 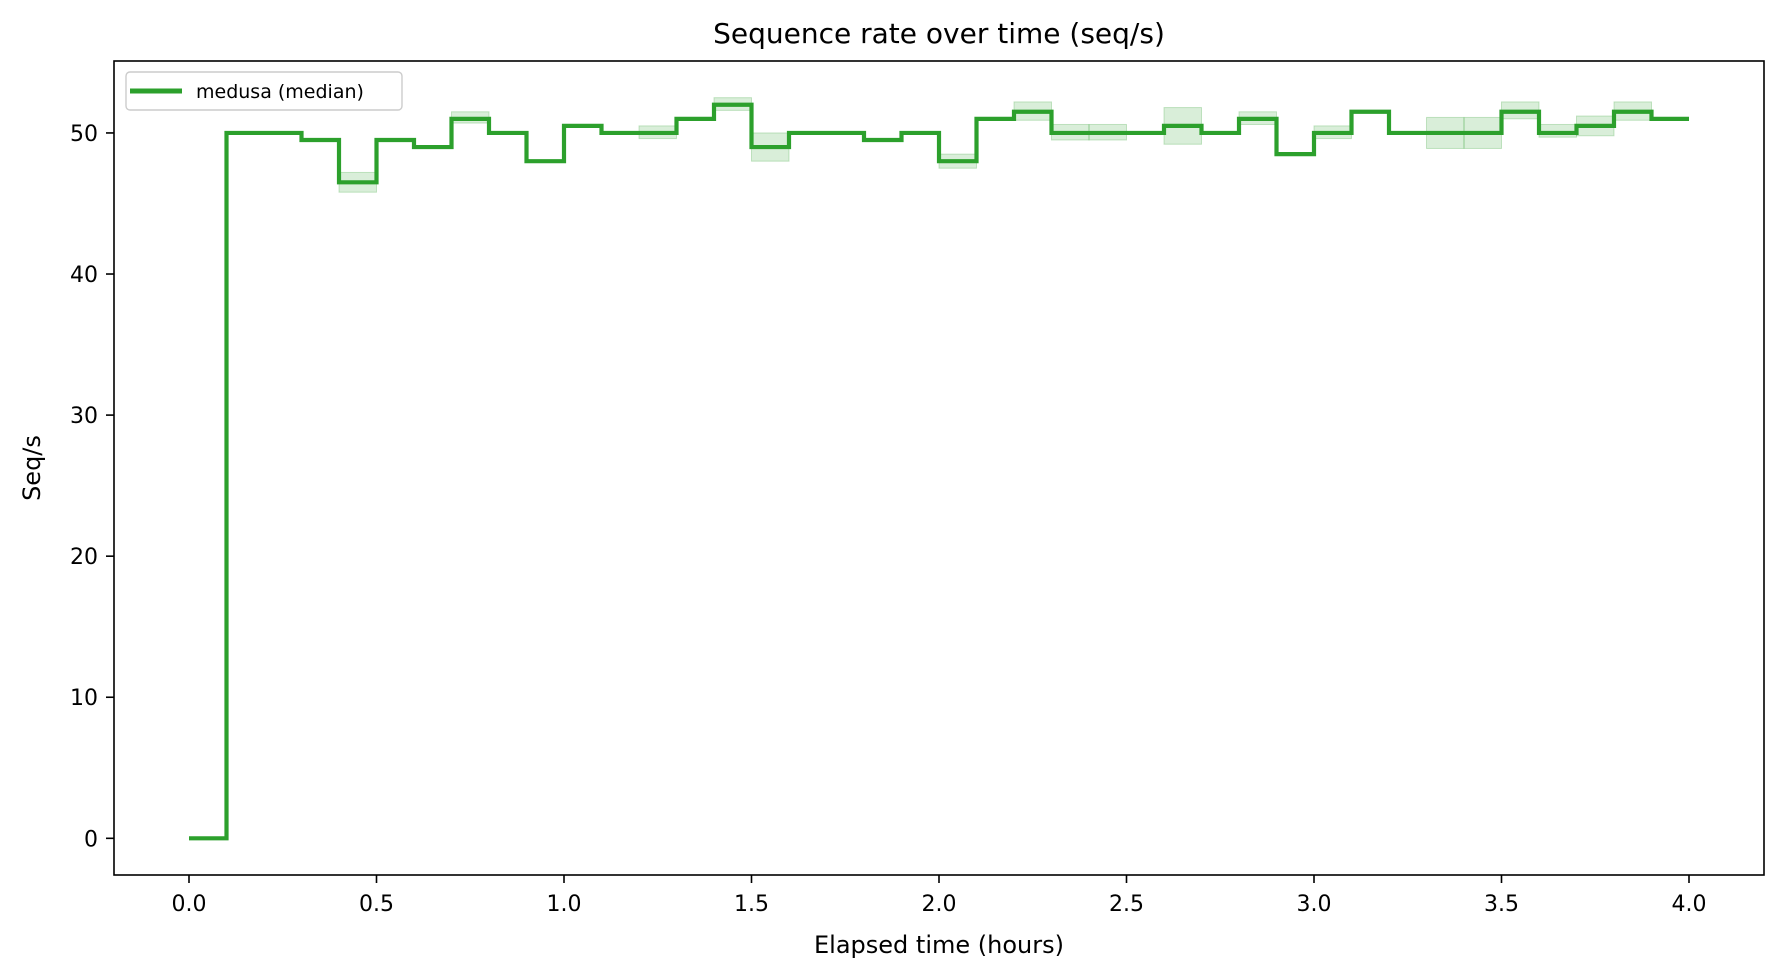 I want to click on y-tick-label: 30, so click(x=84, y=416).